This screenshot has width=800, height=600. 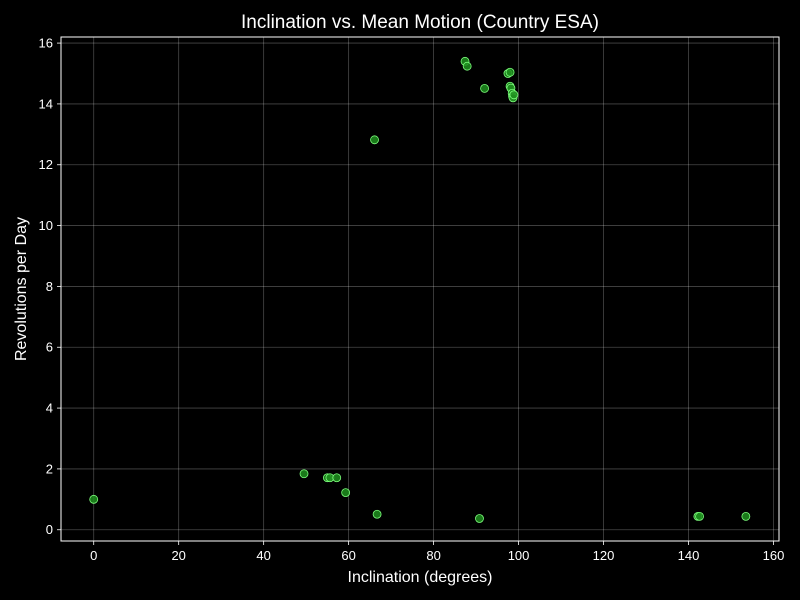 I want to click on y-tick-label: 16, so click(x=46, y=43).